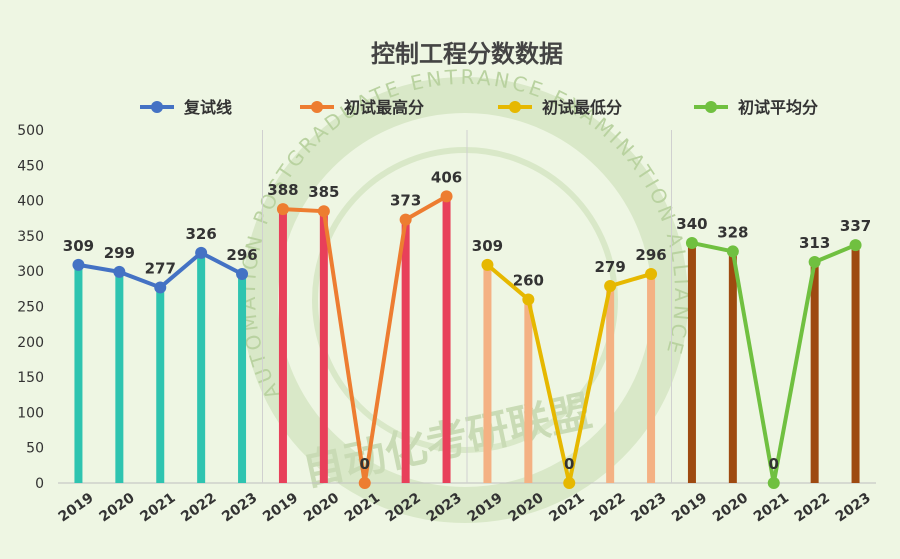  What do you see at coordinates (200, 234) in the screenshot?
I see `data-label: 326` at bounding box center [200, 234].